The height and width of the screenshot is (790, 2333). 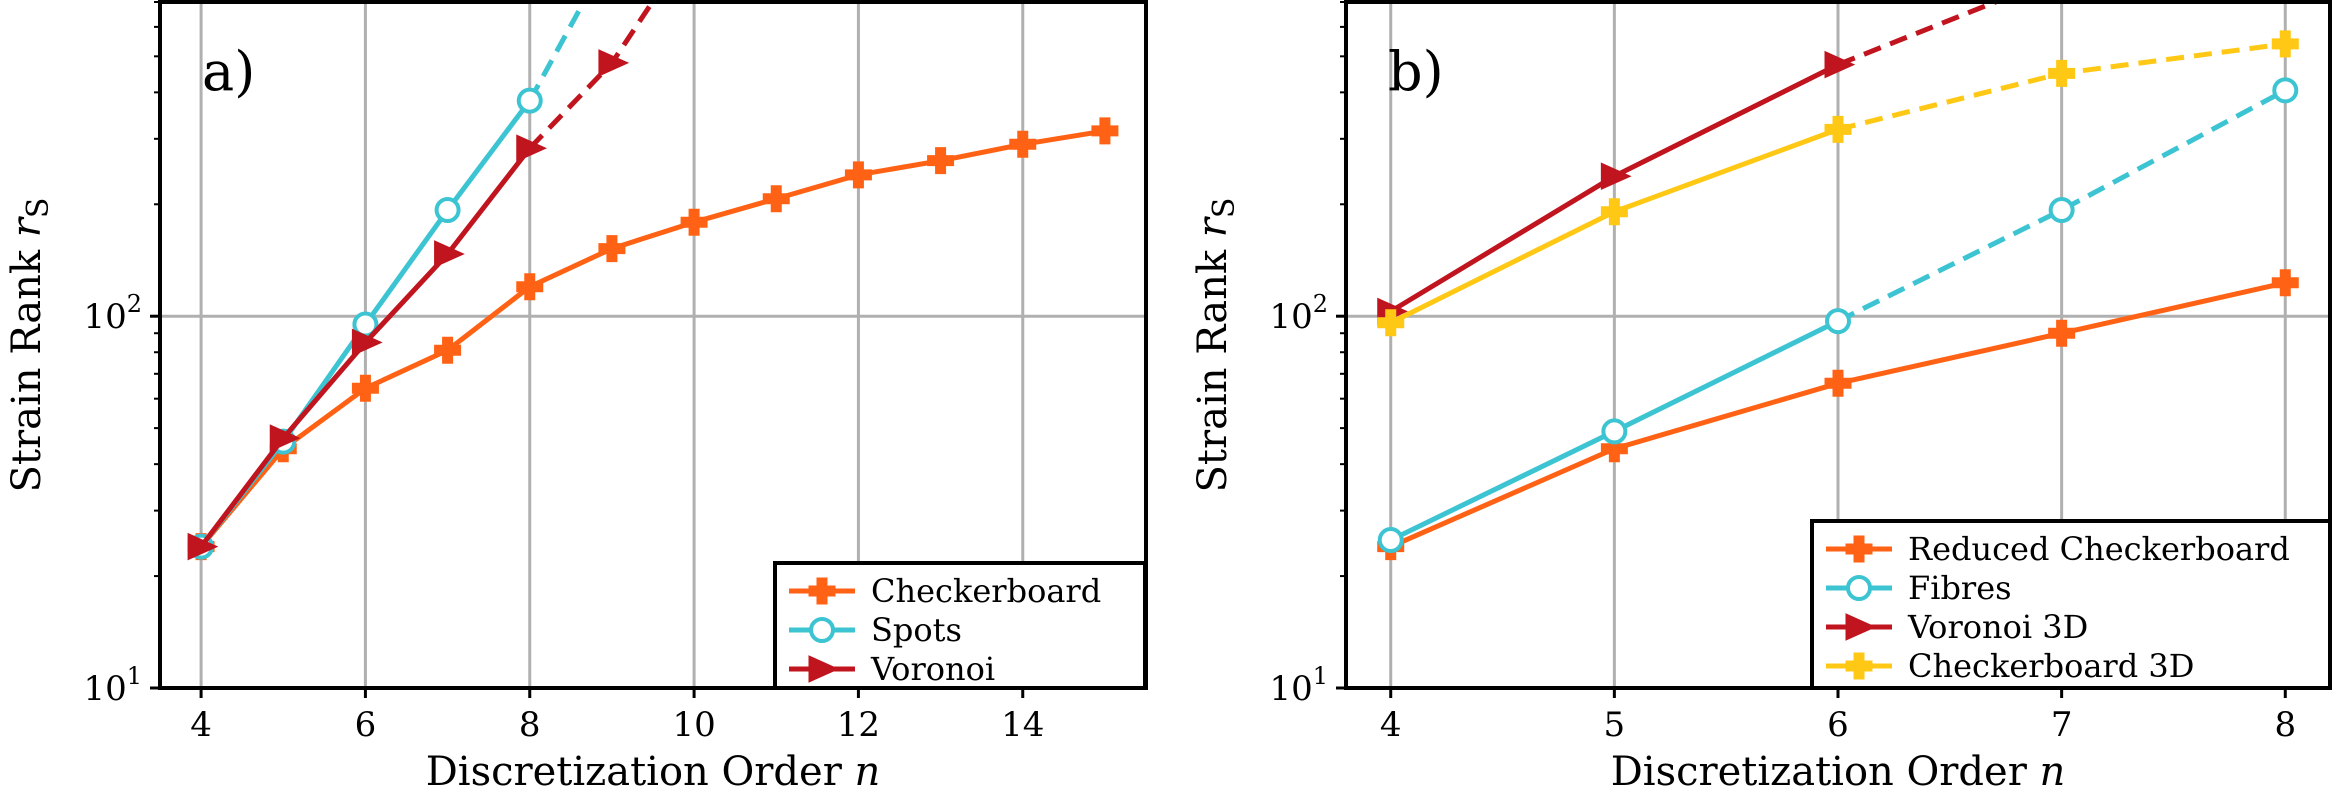 I want to click on legend-label: Checkerboard 3D, so click(x=2051, y=666).